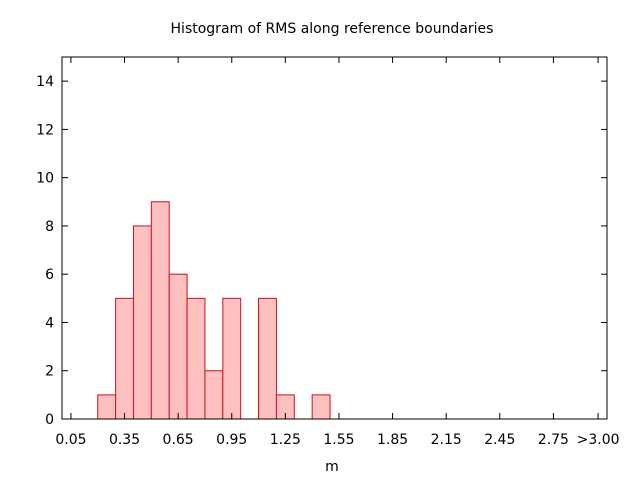 The image size is (640, 480). What do you see at coordinates (178, 440) in the screenshot?
I see `x-tick-label-2: 0.65` at bounding box center [178, 440].